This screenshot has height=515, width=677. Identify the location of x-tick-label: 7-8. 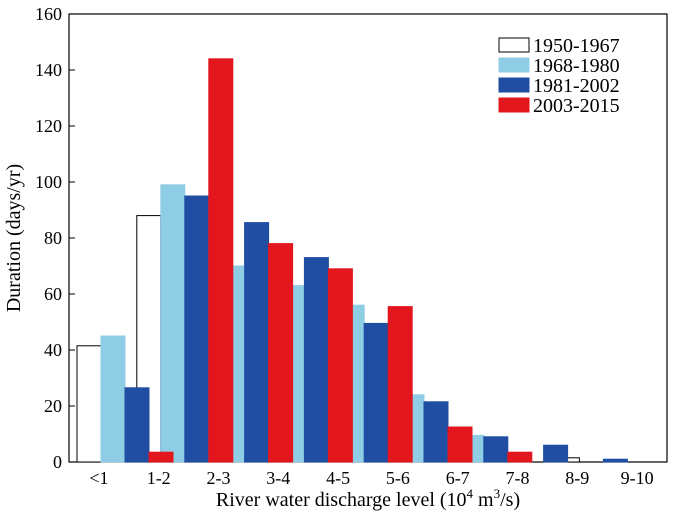
(518, 478).